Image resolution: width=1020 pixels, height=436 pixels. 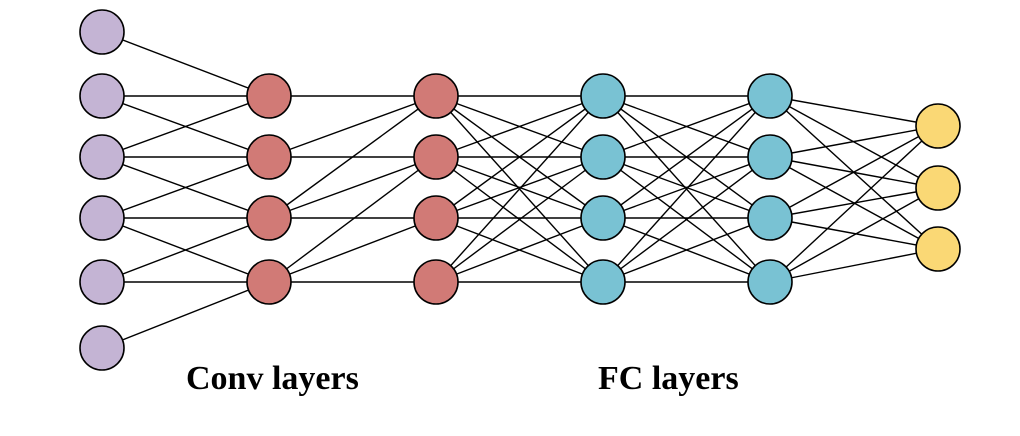 I want to click on conv-layers-label: Conv layers, so click(x=272, y=378).